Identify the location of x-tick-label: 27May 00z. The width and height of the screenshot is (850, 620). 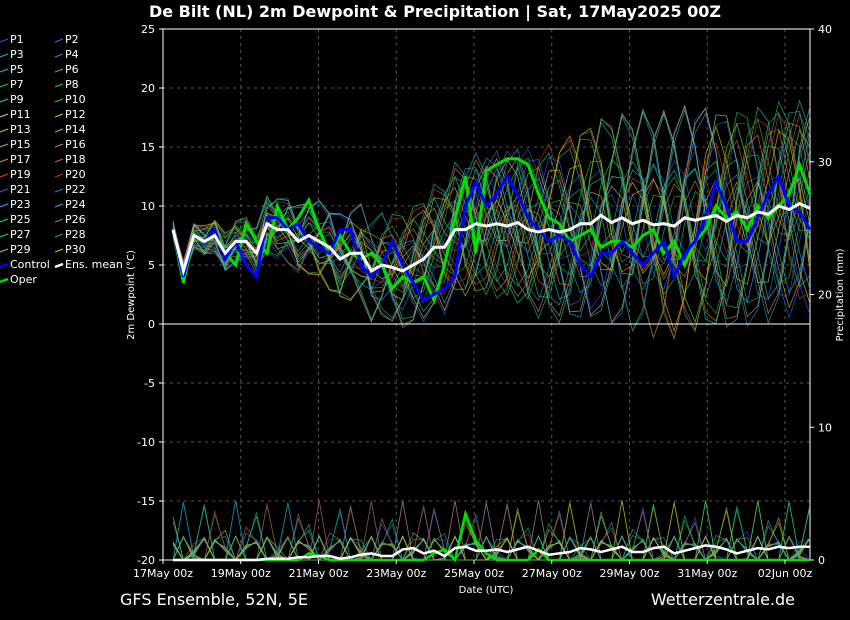
(552, 573).